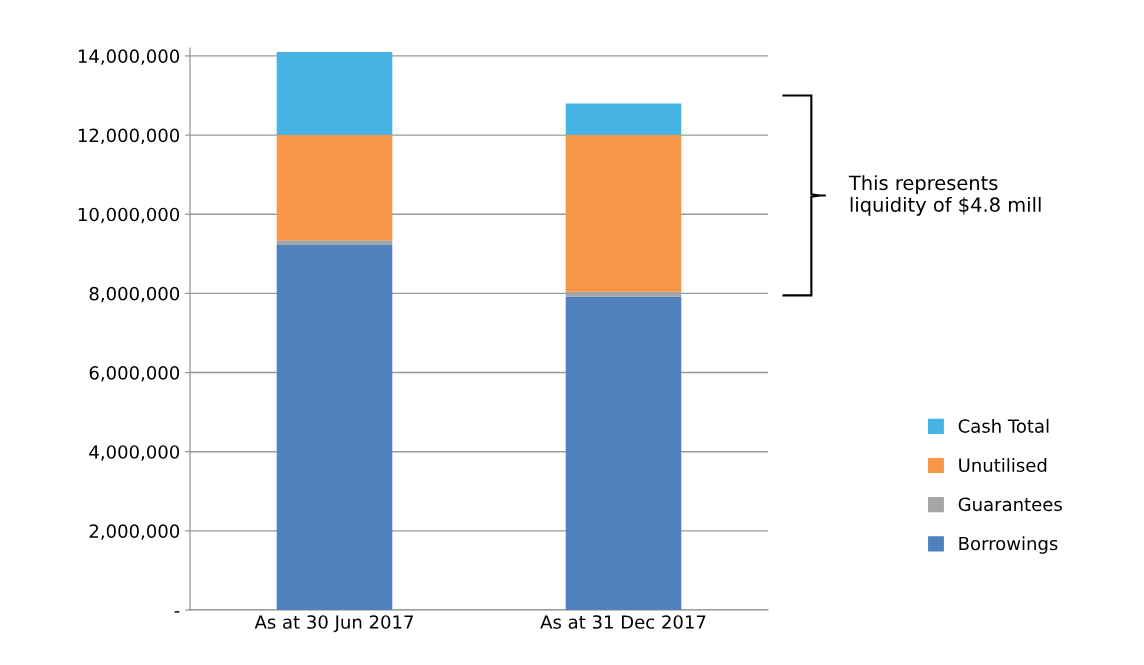 This screenshot has width=1144, height=665. What do you see at coordinates (623, 622) in the screenshot?
I see `x-tick-label: As at 31 Dec 2017` at bounding box center [623, 622].